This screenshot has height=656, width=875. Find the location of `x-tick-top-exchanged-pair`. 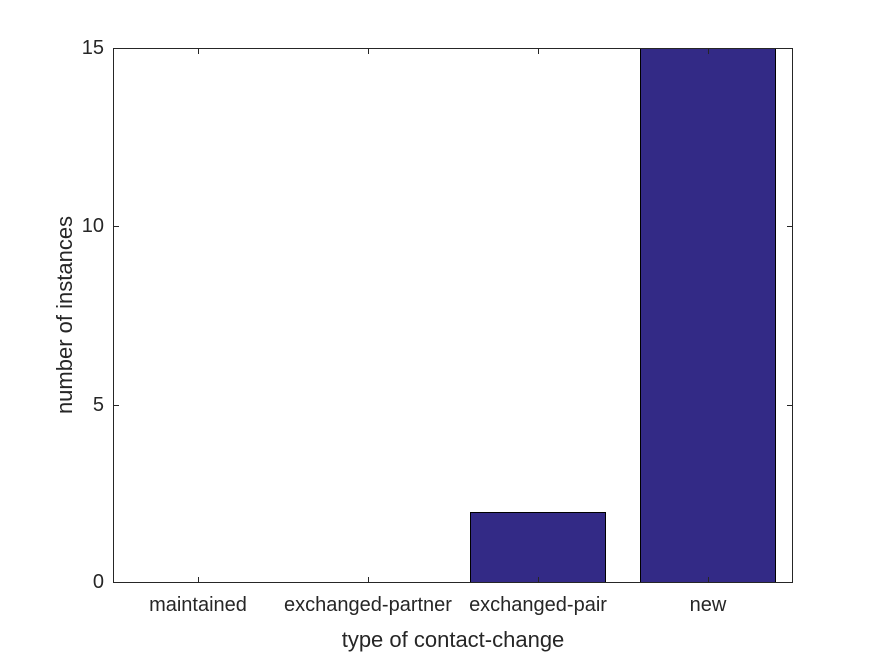

x-tick-top-exchanged-pair is located at coordinates (538, 51).